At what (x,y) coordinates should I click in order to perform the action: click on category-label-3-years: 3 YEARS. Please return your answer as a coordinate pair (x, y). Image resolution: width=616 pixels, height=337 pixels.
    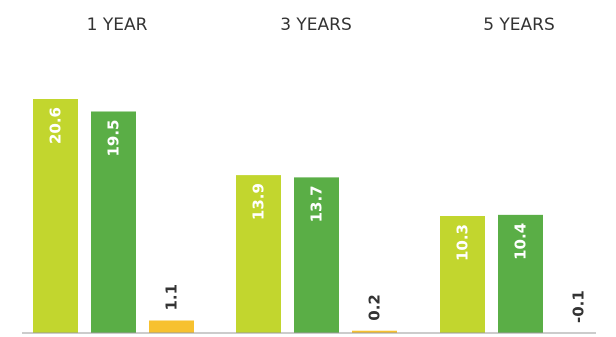
    Looking at the image, I should click on (316, 25).